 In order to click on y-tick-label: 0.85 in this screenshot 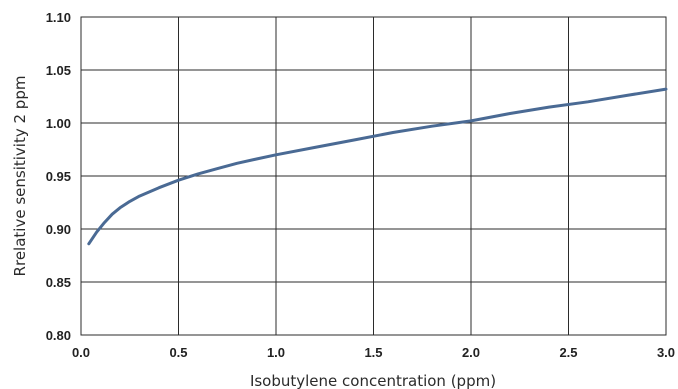, I will do `click(58, 282)`.